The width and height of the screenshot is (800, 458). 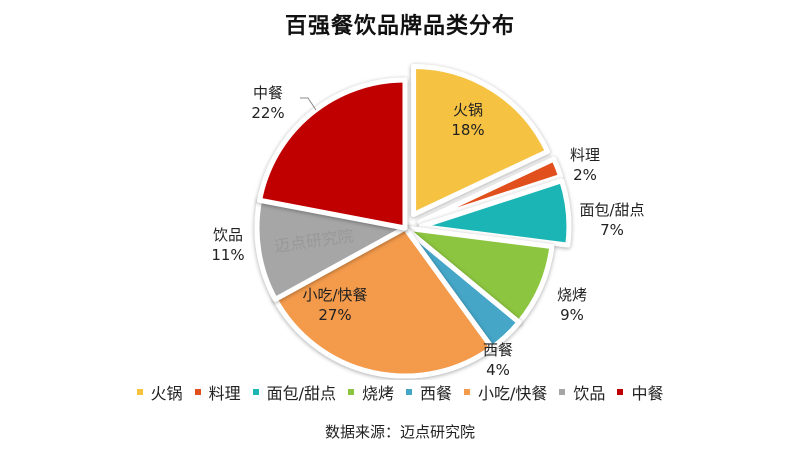 I want to click on legend-label: 西餐, so click(x=436, y=393).